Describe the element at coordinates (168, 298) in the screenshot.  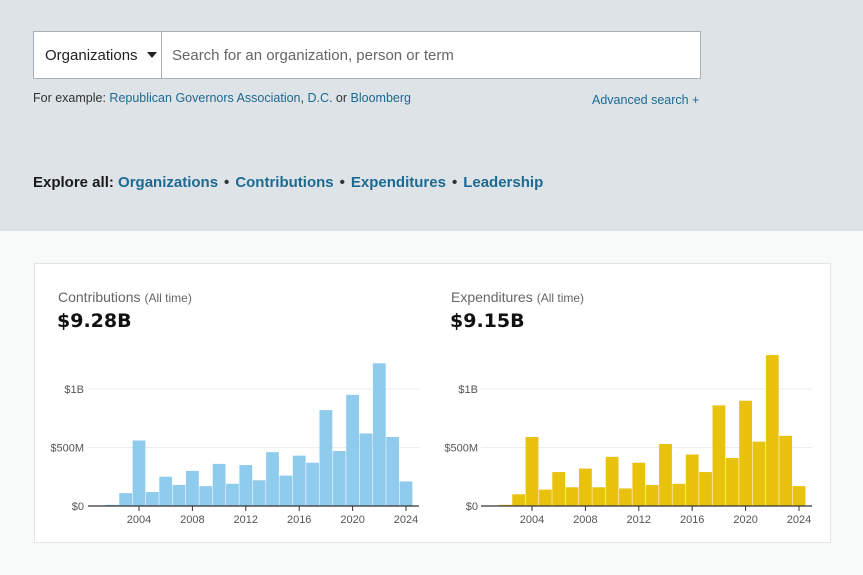
I see `contributions-subtitle: (All time)` at that location.